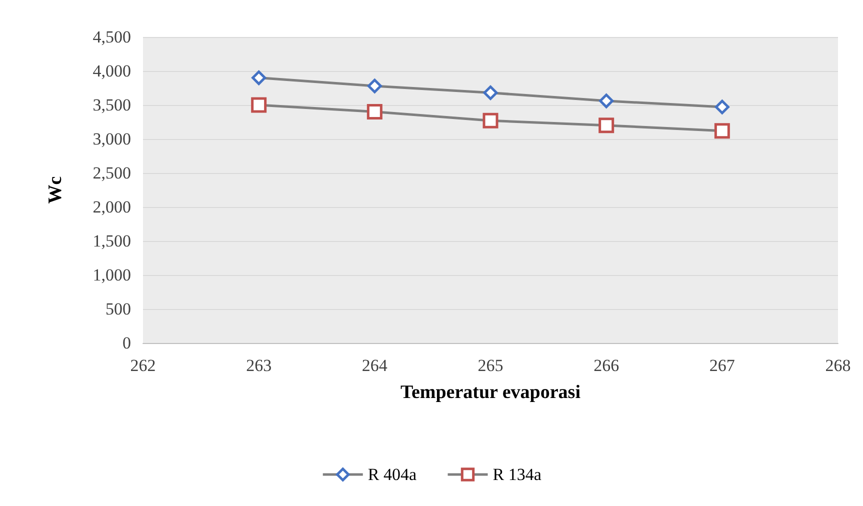 The height and width of the screenshot is (506, 863). Describe the element at coordinates (126, 343) in the screenshot. I see `y-tick-label: 0` at that location.